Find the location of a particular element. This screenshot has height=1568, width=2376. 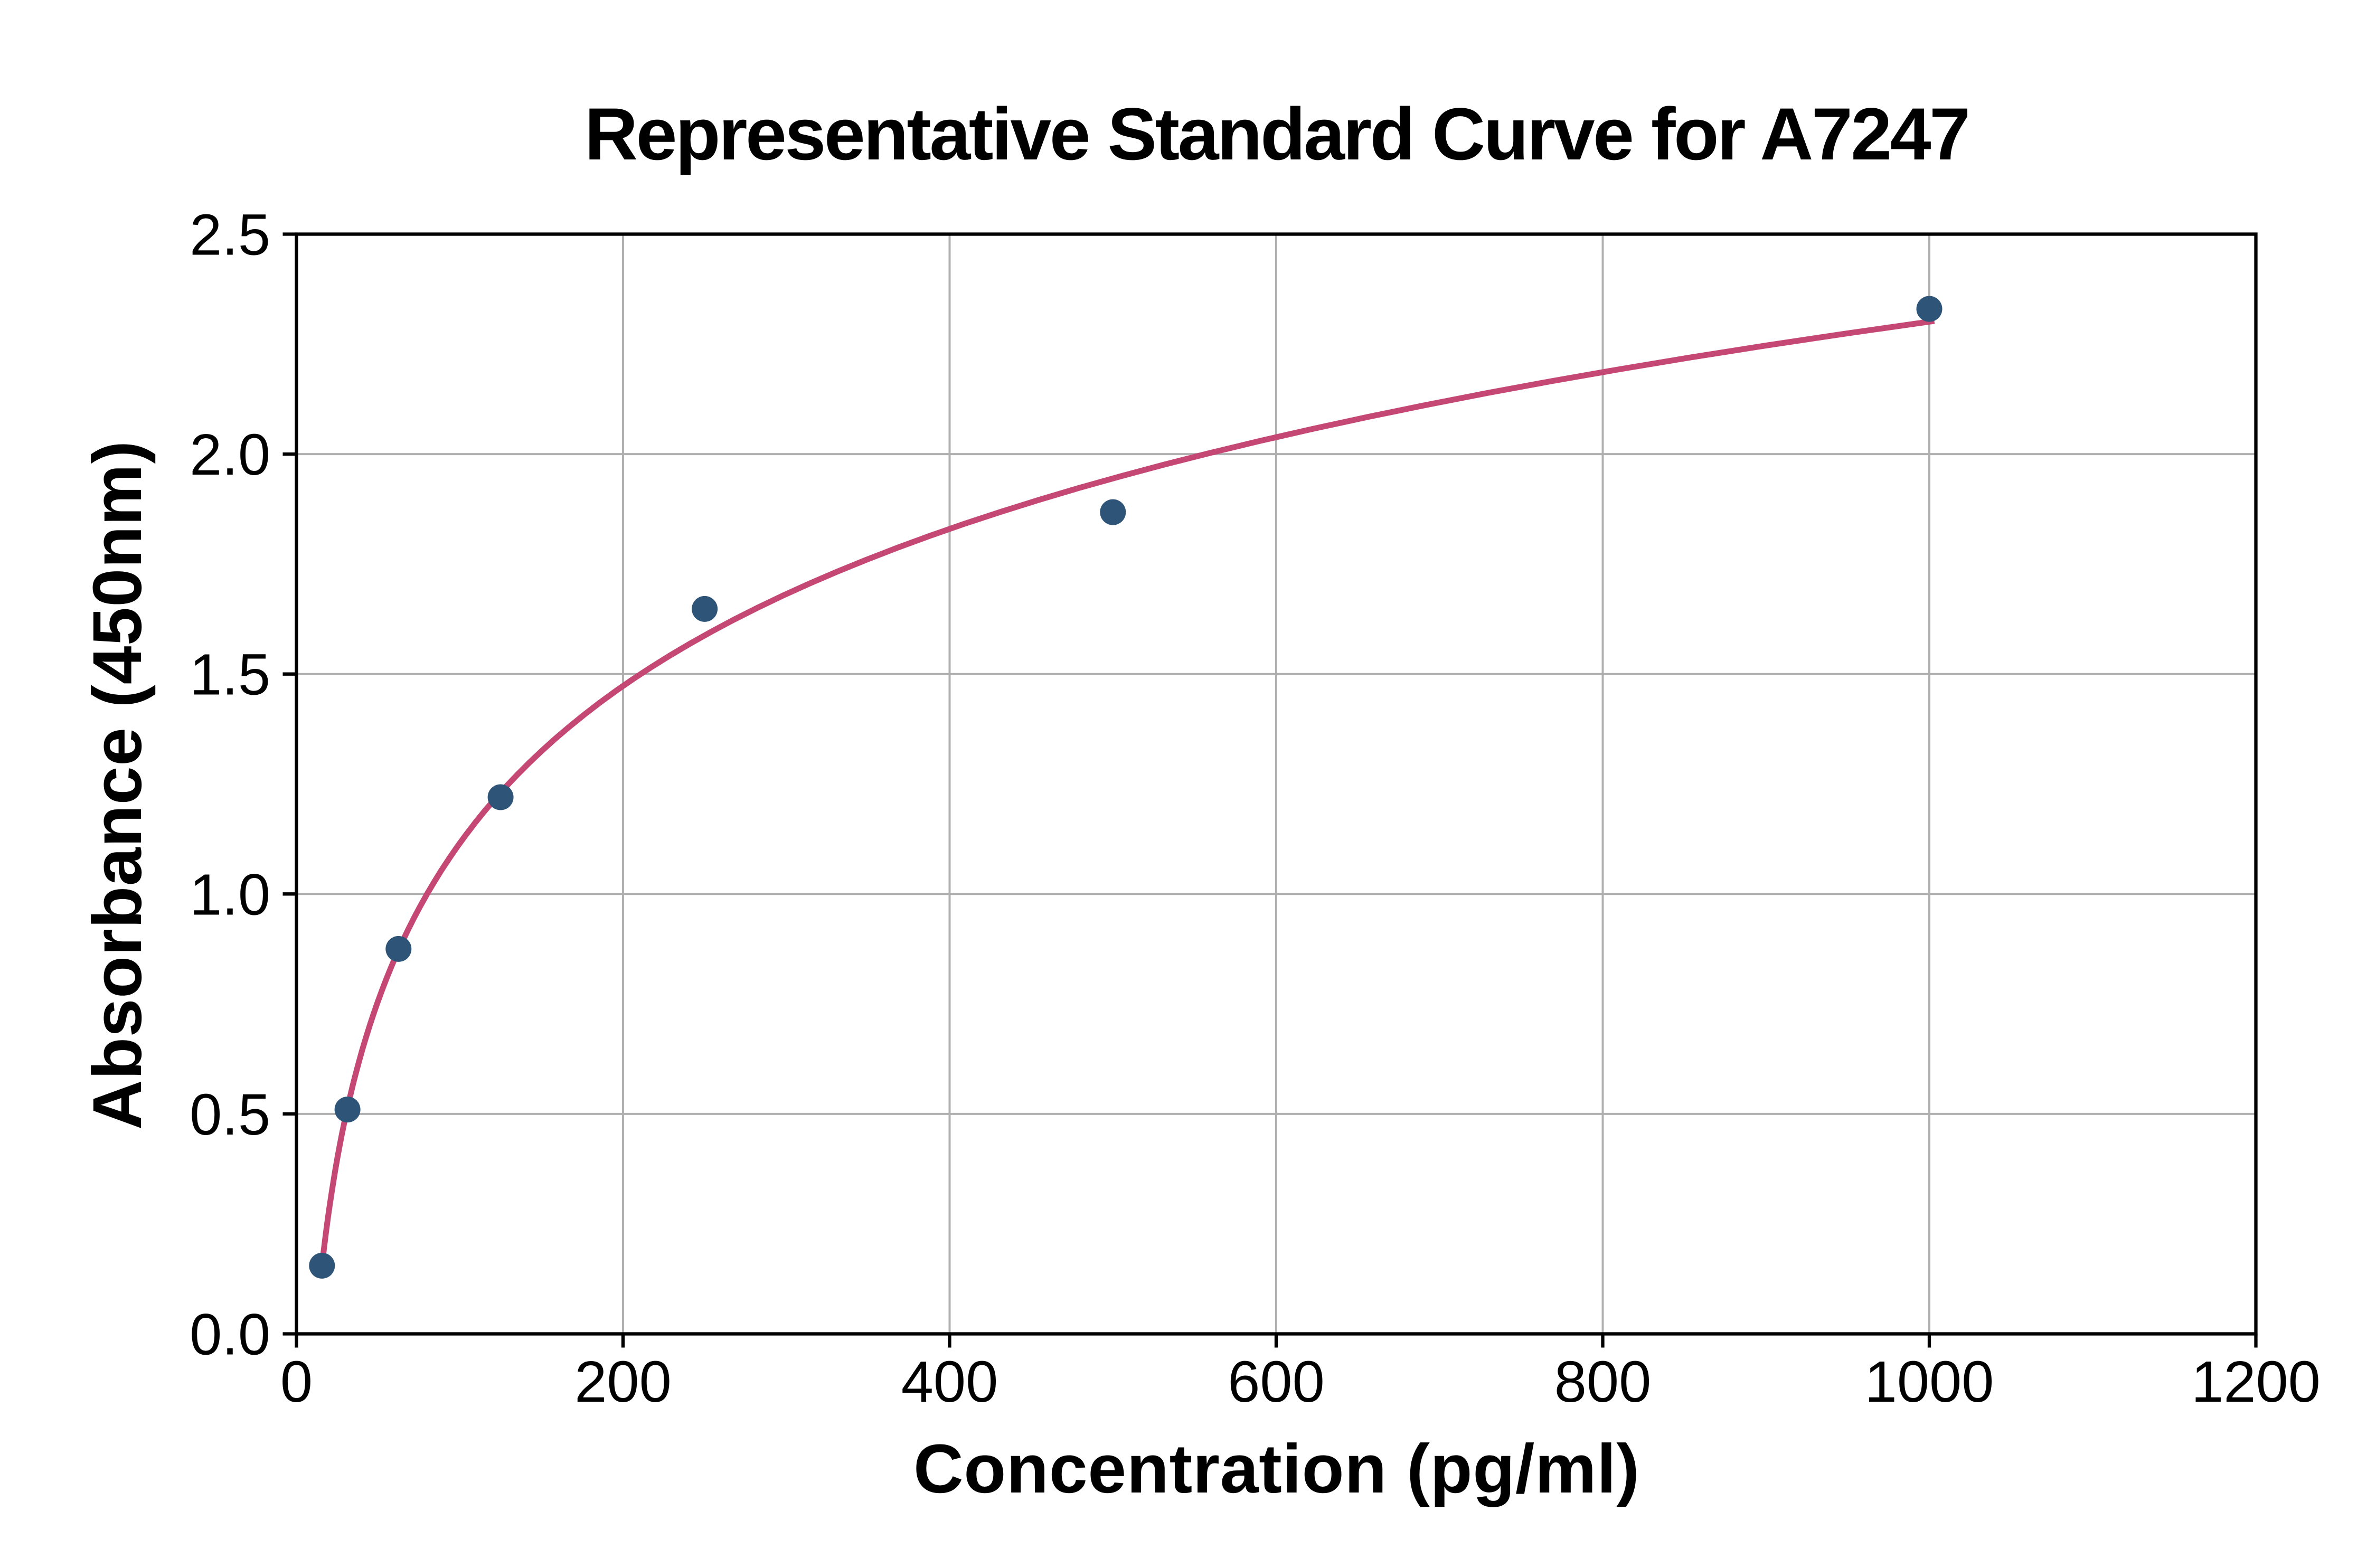

svg-text: 800 is located at coordinates (1603, 1382).